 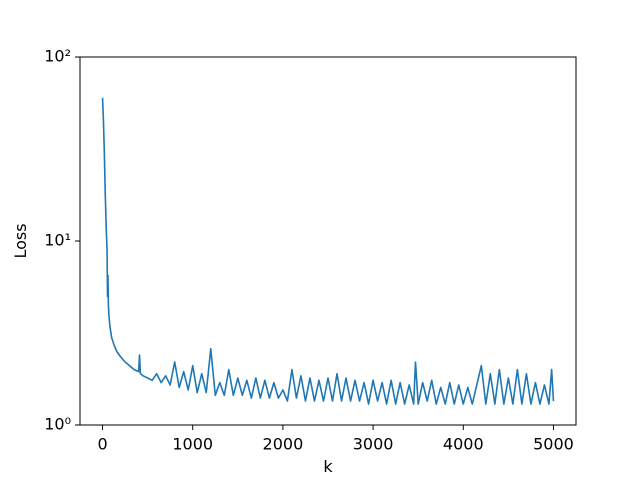 What do you see at coordinates (57, 240) in the screenshot?
I see `y-tick-label: 10¹` at bounding box center [57, 240].